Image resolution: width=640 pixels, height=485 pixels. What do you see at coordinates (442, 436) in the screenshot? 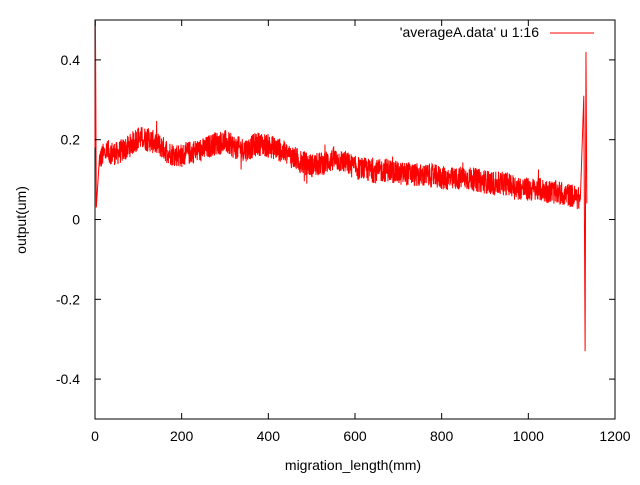
I see `x-tick-label: 800` at bounding box center [442, 436].